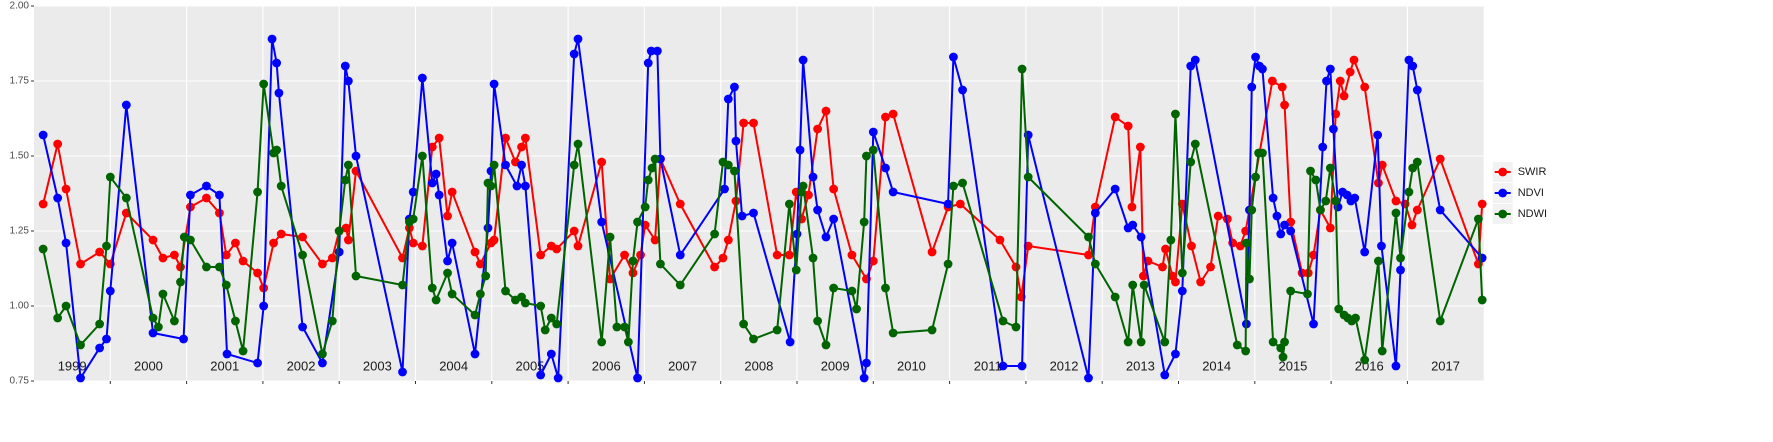 The width and height of the screenshot is (1773, 442). Describe the element at coordinates (911, 365) in the screenshot. I see `year-label: 2010` at that location.